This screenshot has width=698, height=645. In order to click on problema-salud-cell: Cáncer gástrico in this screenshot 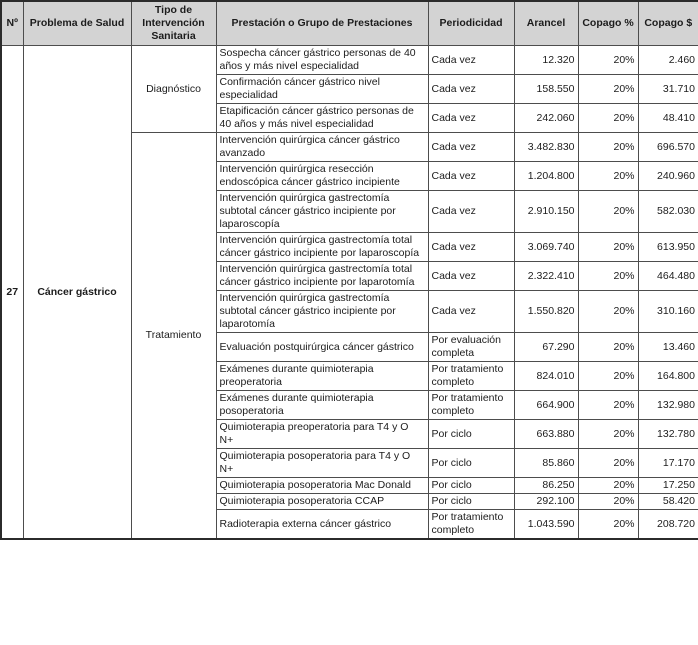, I will do `click(77, 292)`.